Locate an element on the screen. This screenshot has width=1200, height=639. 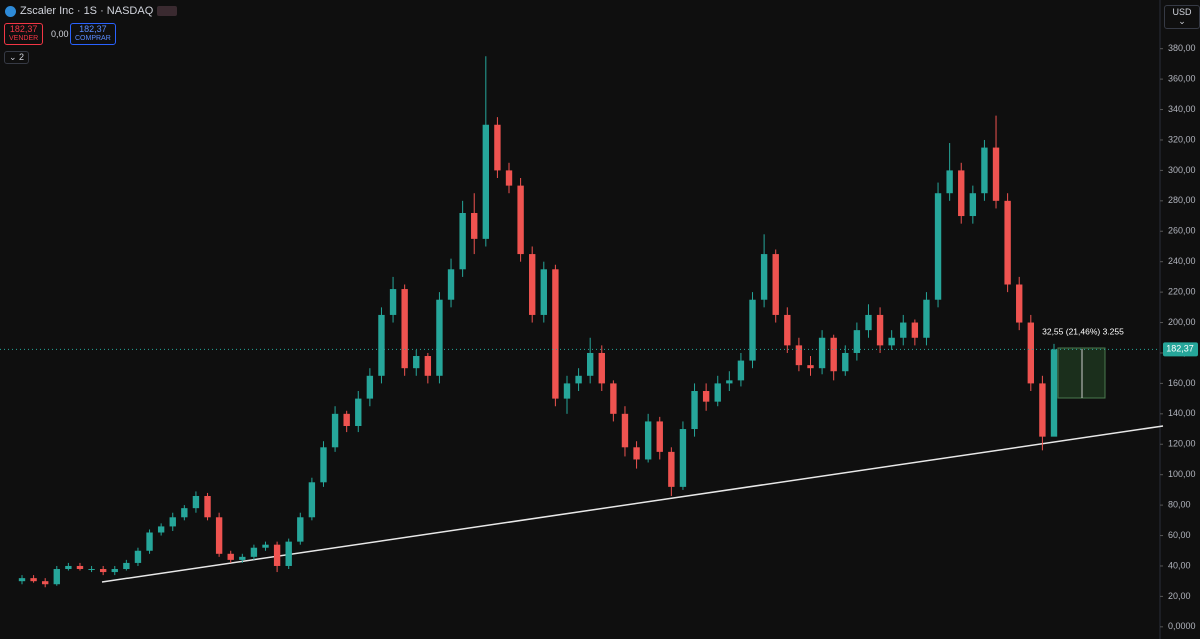
y-tick-label: 380,00 is located at coordinates (1182, 48).